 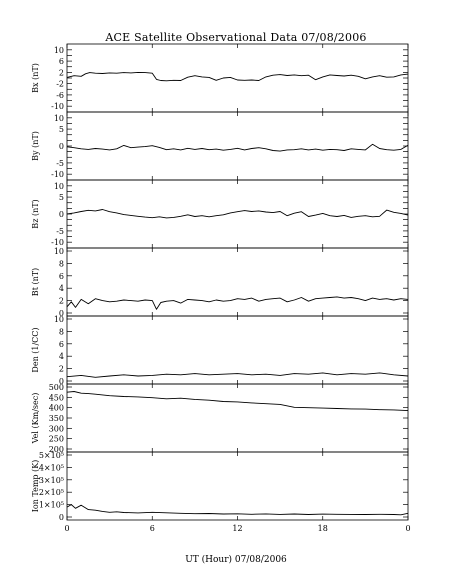 I want to click on x-axis-label: UT (Hour) 07/08/2006, so click(x=236, y=559).